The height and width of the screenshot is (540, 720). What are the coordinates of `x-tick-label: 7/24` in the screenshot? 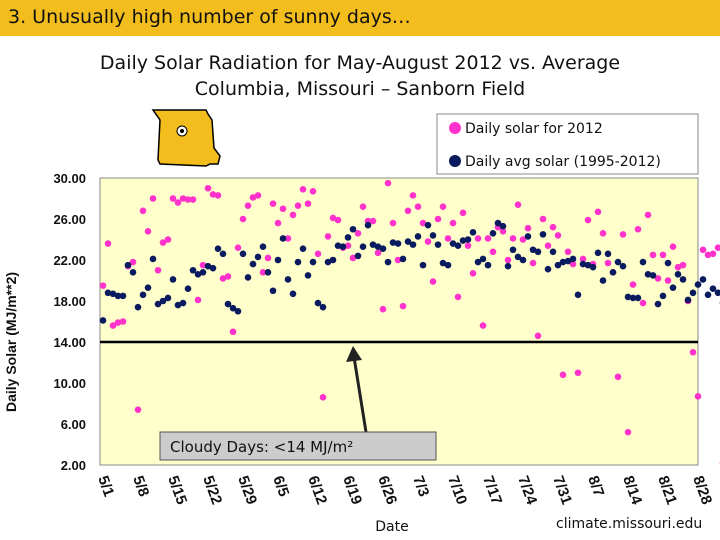 It's located at (527, 491).